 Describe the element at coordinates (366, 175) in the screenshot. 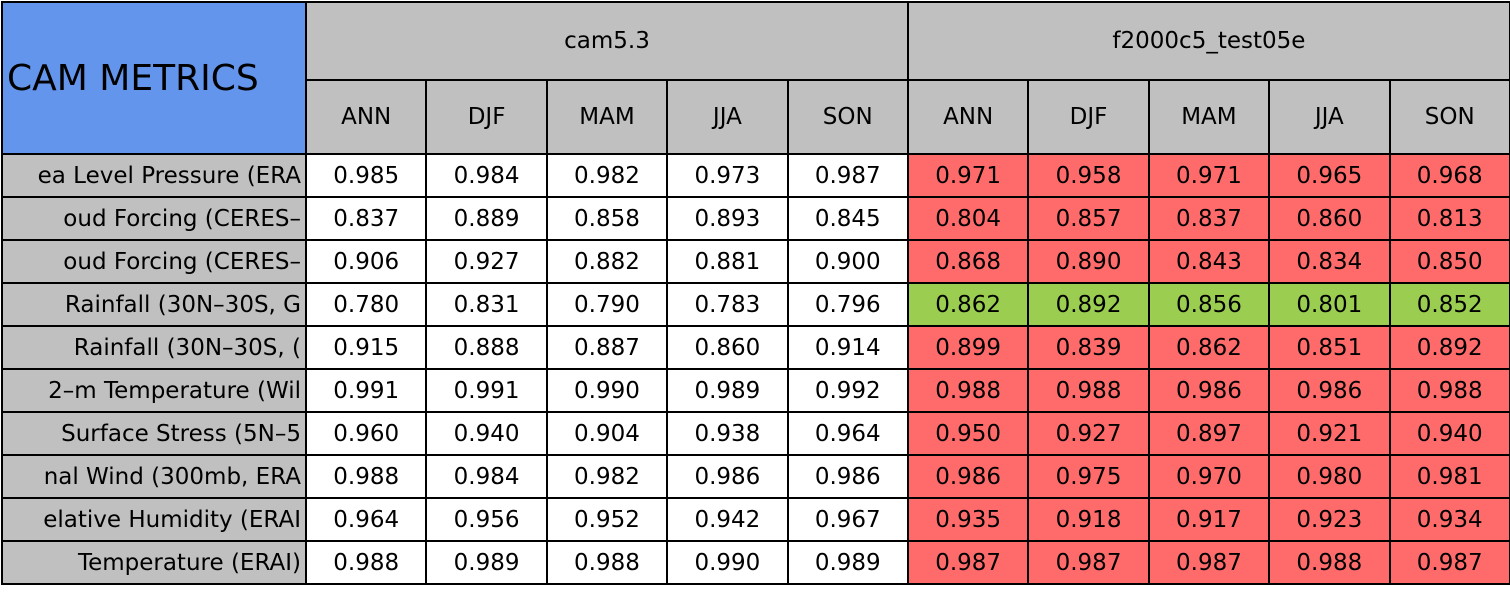

I see `value-cell: 0.985` at that location.